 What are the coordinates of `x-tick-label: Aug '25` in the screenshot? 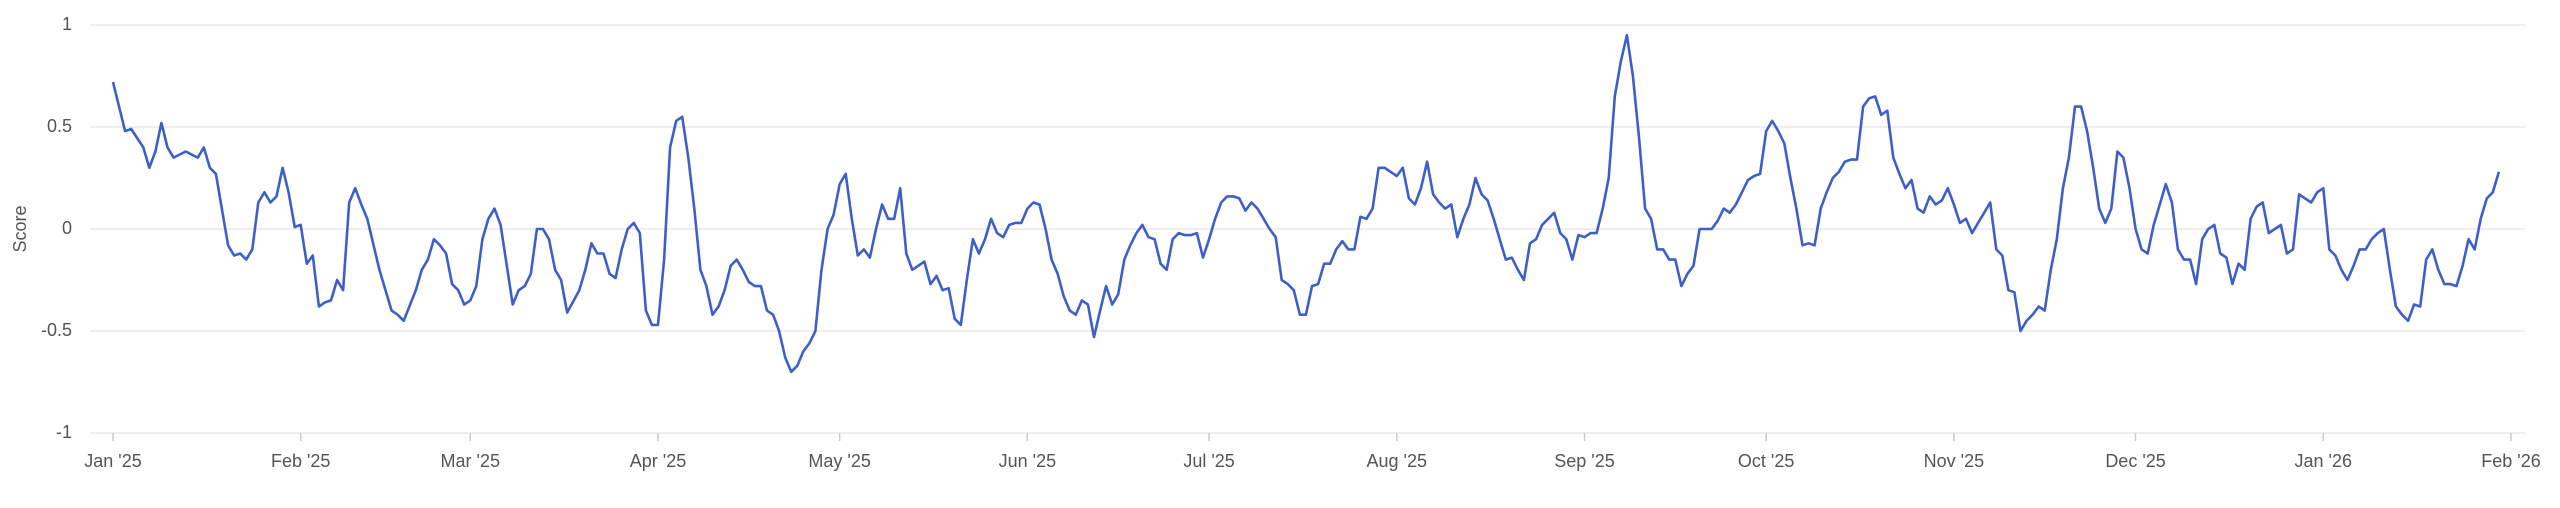 It's located at (1397, 461).